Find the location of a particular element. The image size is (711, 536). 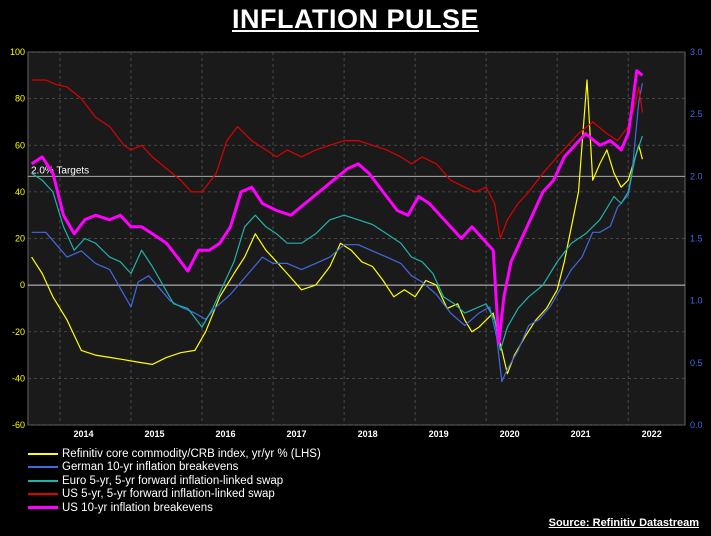

y-left-tick-label: 20 is located at coordinates (20, 239).